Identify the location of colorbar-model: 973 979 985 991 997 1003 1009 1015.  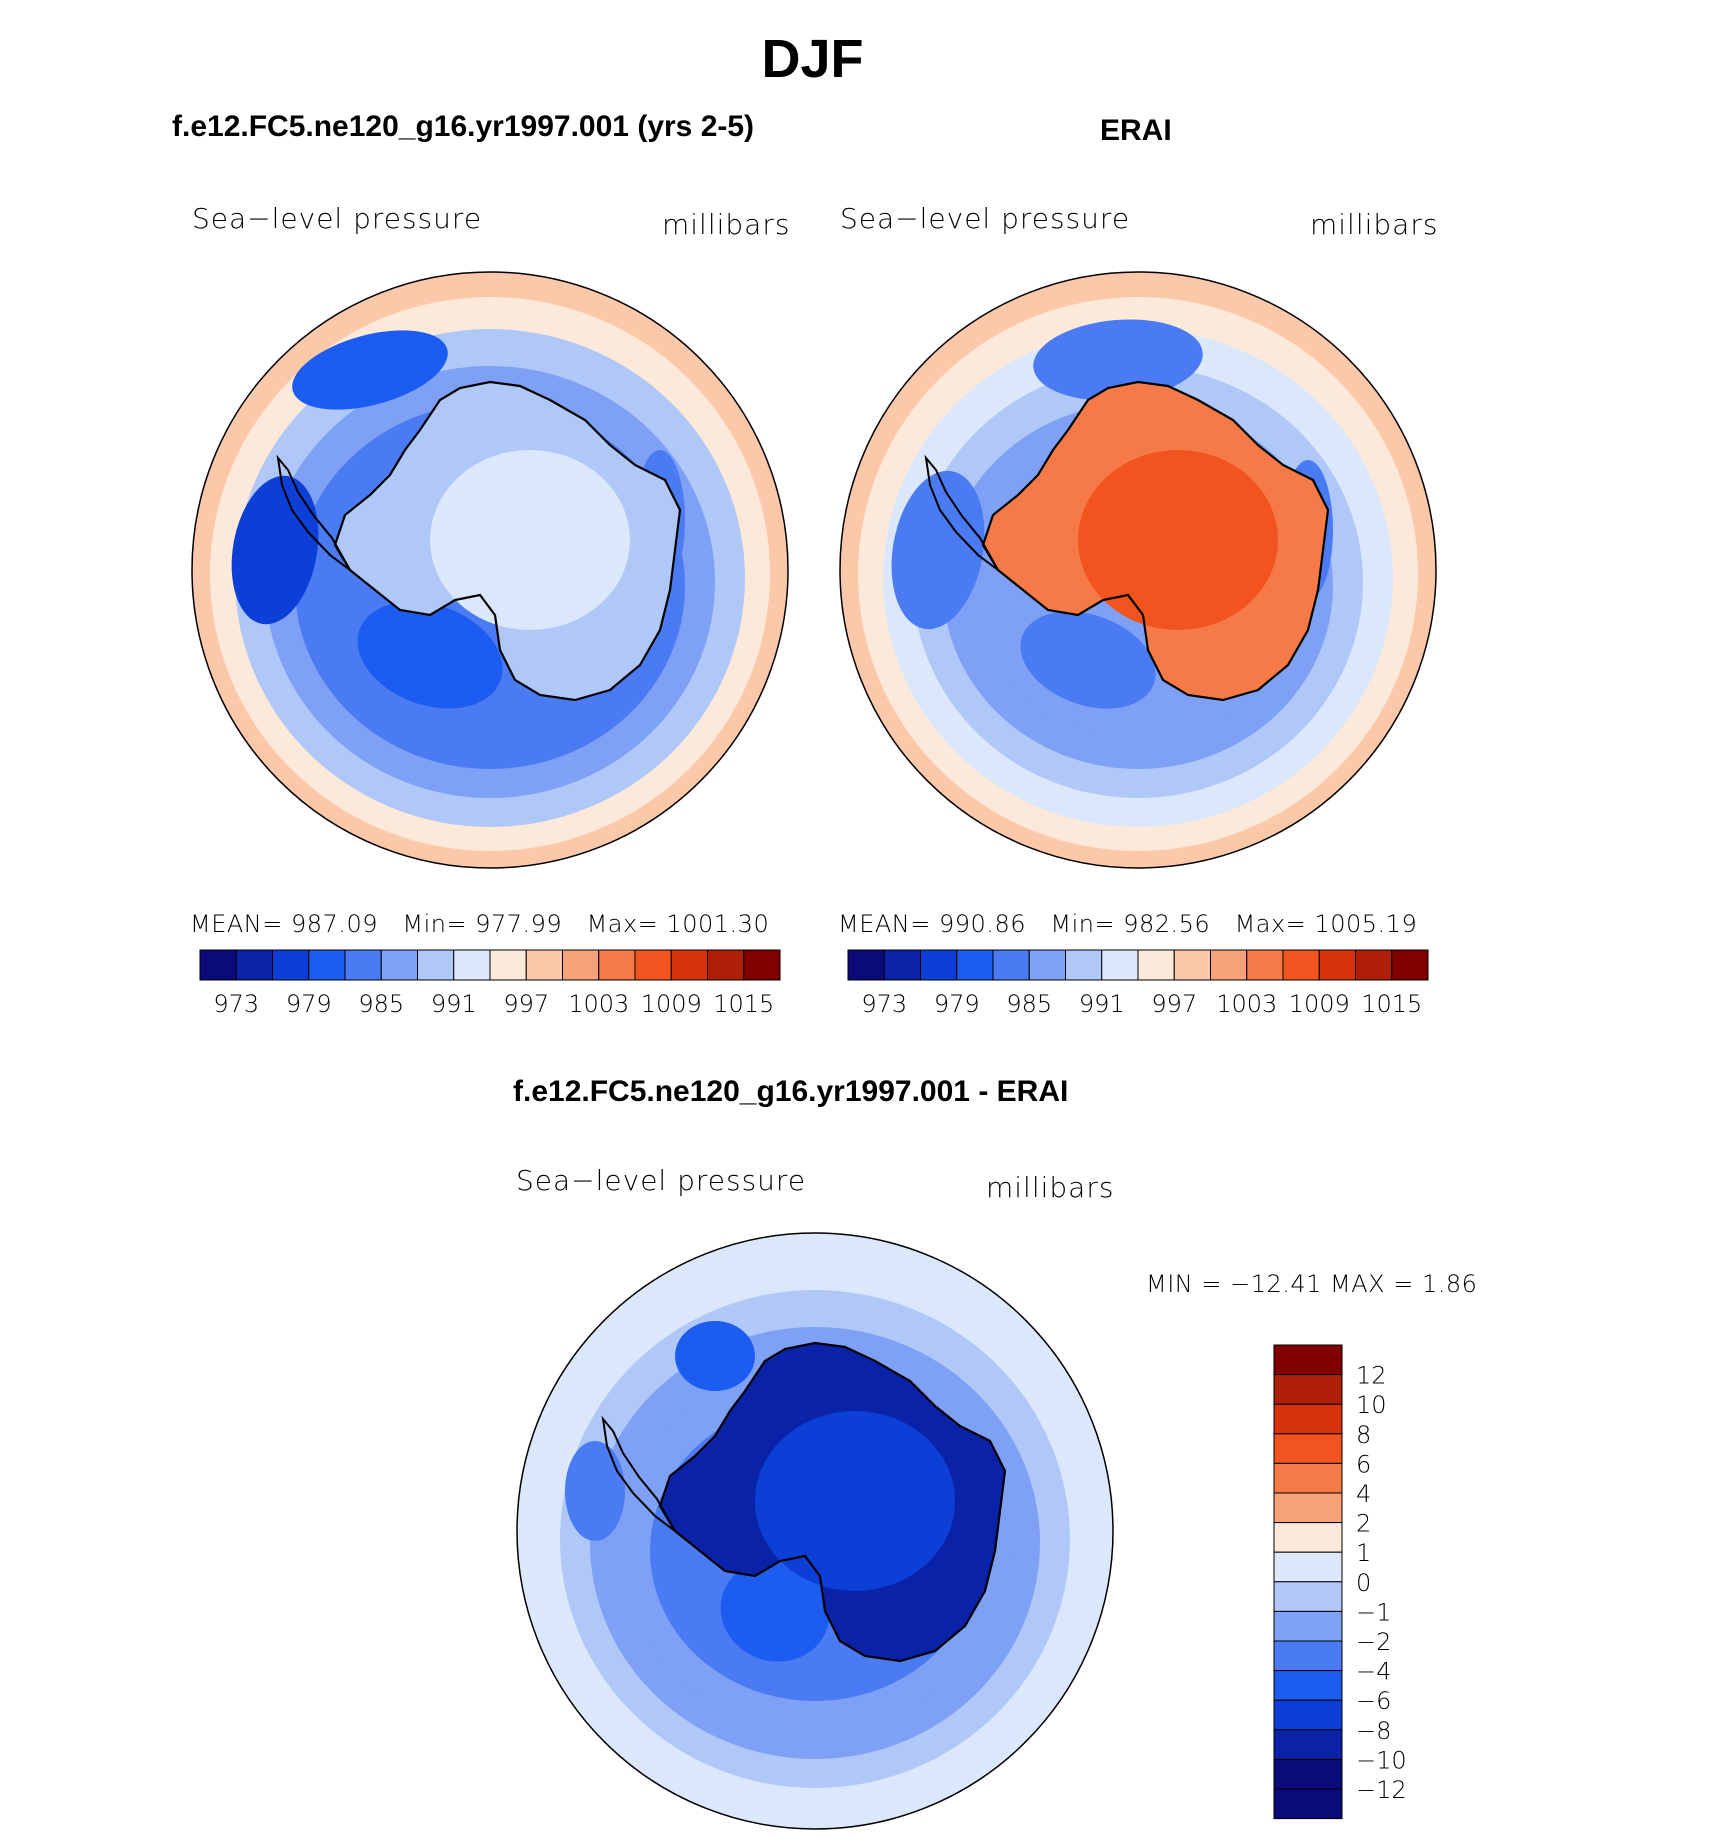
(490, 983).